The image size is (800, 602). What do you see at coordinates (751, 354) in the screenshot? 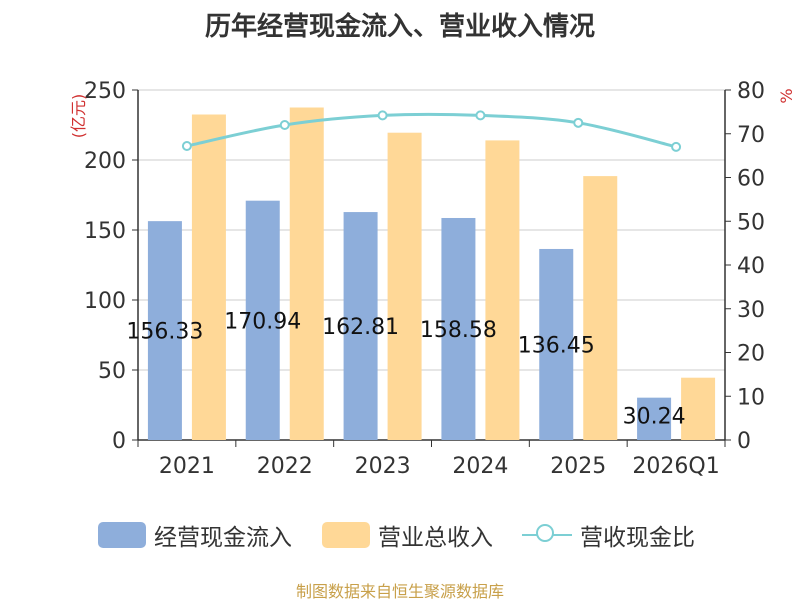
I see `y2-tick-label: 20` at bounding box center [751, 354].